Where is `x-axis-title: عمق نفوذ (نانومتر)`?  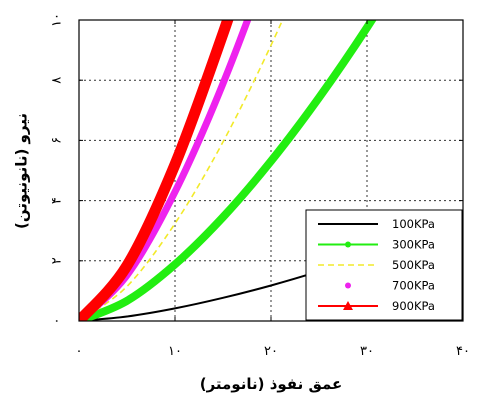
x-axis-title: عمق نفوذ (نانومتر) is located at coordinates (271, 384).